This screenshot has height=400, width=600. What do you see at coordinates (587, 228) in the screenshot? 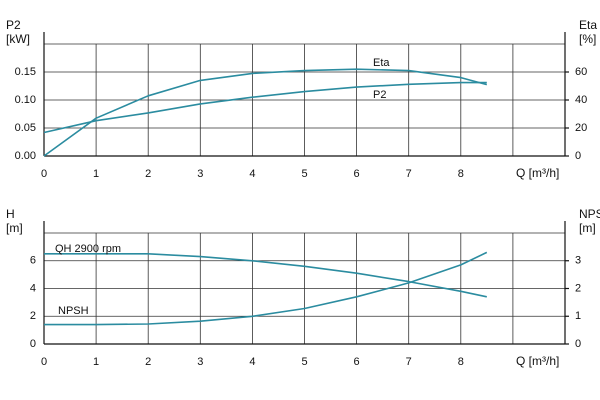
I see `y2-axis-label: [m]` at bounding box center [587, 228].